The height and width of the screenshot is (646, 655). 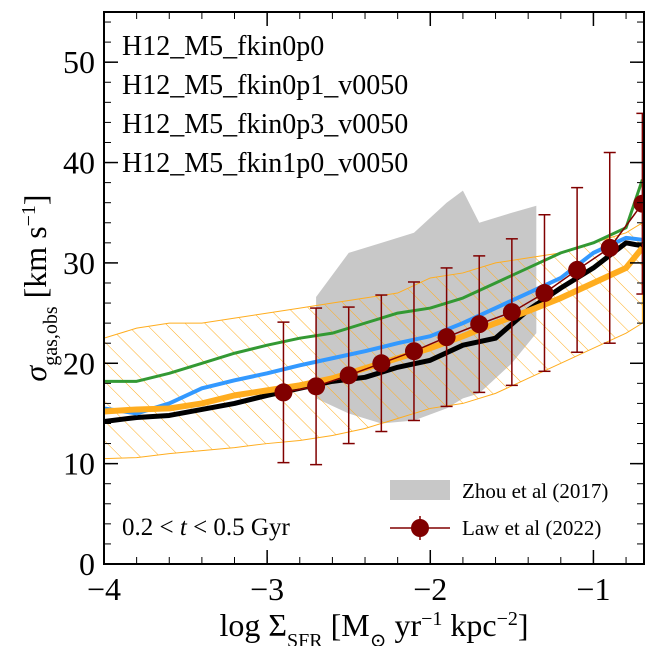 What do you see at coordinates (79, 464) in the screenshot?
I see `y-tick-label: 10` at bounding box center [79, 464].